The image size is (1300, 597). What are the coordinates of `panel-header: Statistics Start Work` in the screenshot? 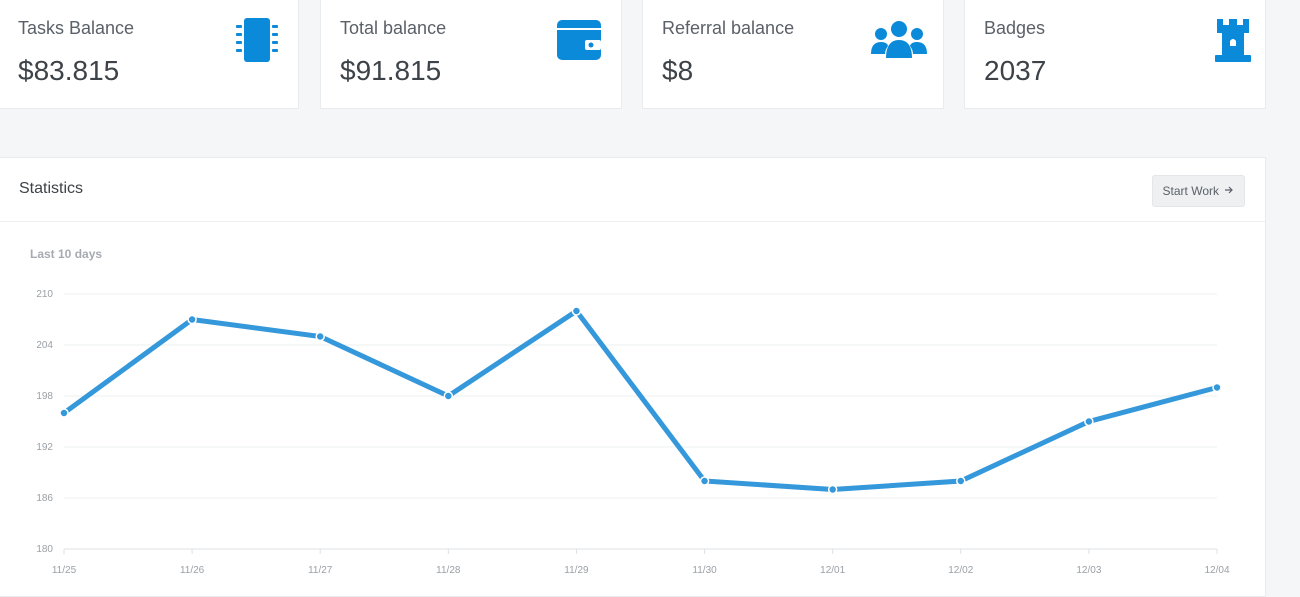 It's located at (632, 190).